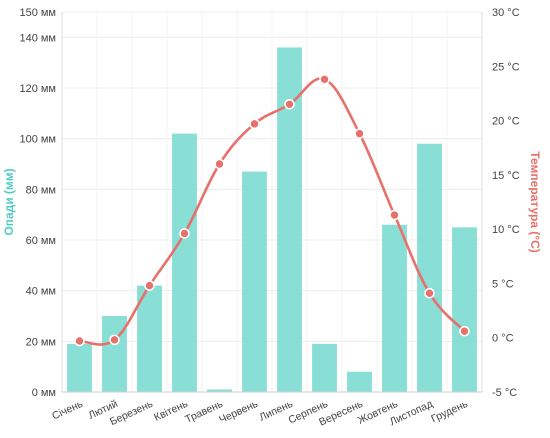  What do you see at coordinates (506, 122) in the screenshot?
I see `y-right-tick-label: 20 °C` at bounding box center [506, 122].